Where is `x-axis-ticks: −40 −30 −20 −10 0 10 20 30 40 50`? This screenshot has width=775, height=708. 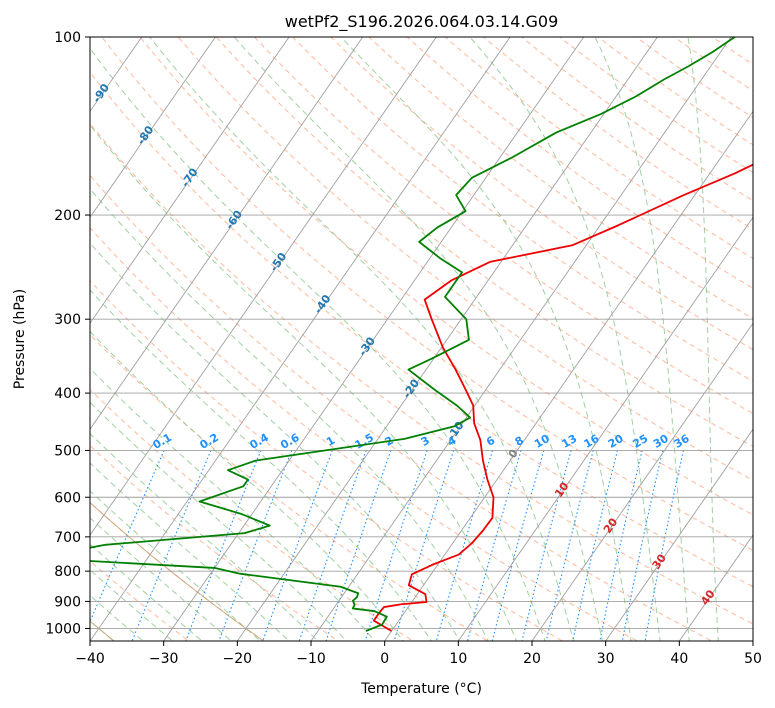
x-axis-ticks: −40 −30 −20 −10 0 10 20 30 40 50 is located at coordinates (418, 654).